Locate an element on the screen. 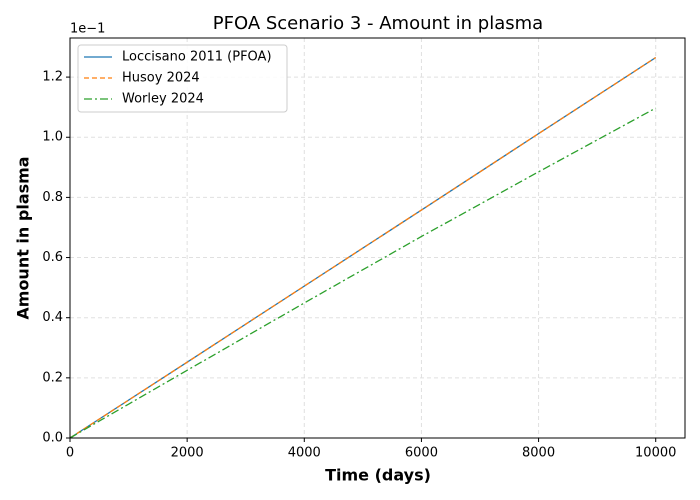 The height and width of the screenshot is (500, 700). legend-label: Worley 2024 is located at coordinates (163, 99).